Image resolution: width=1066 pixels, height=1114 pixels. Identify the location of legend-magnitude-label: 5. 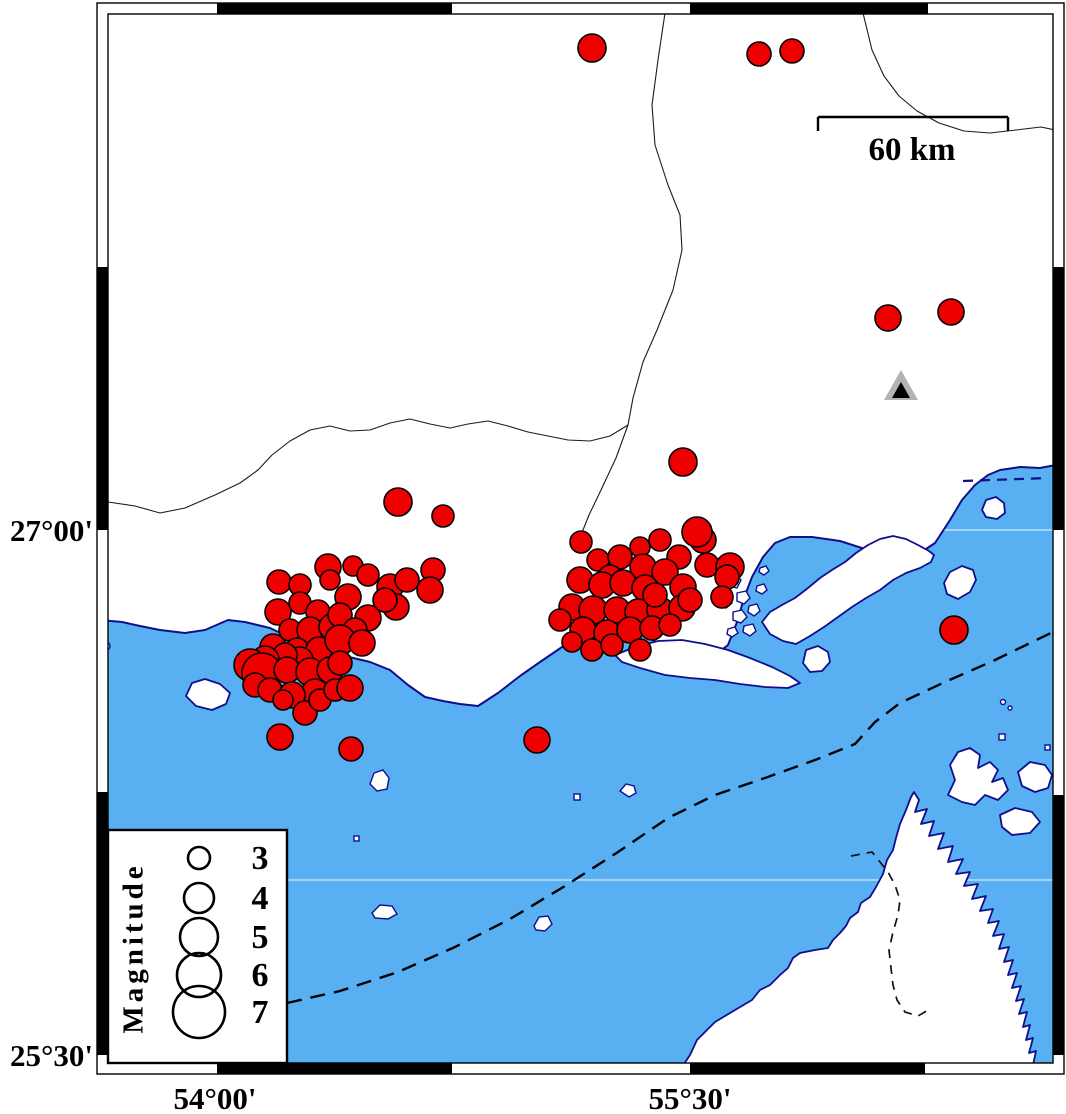
(260, 937).